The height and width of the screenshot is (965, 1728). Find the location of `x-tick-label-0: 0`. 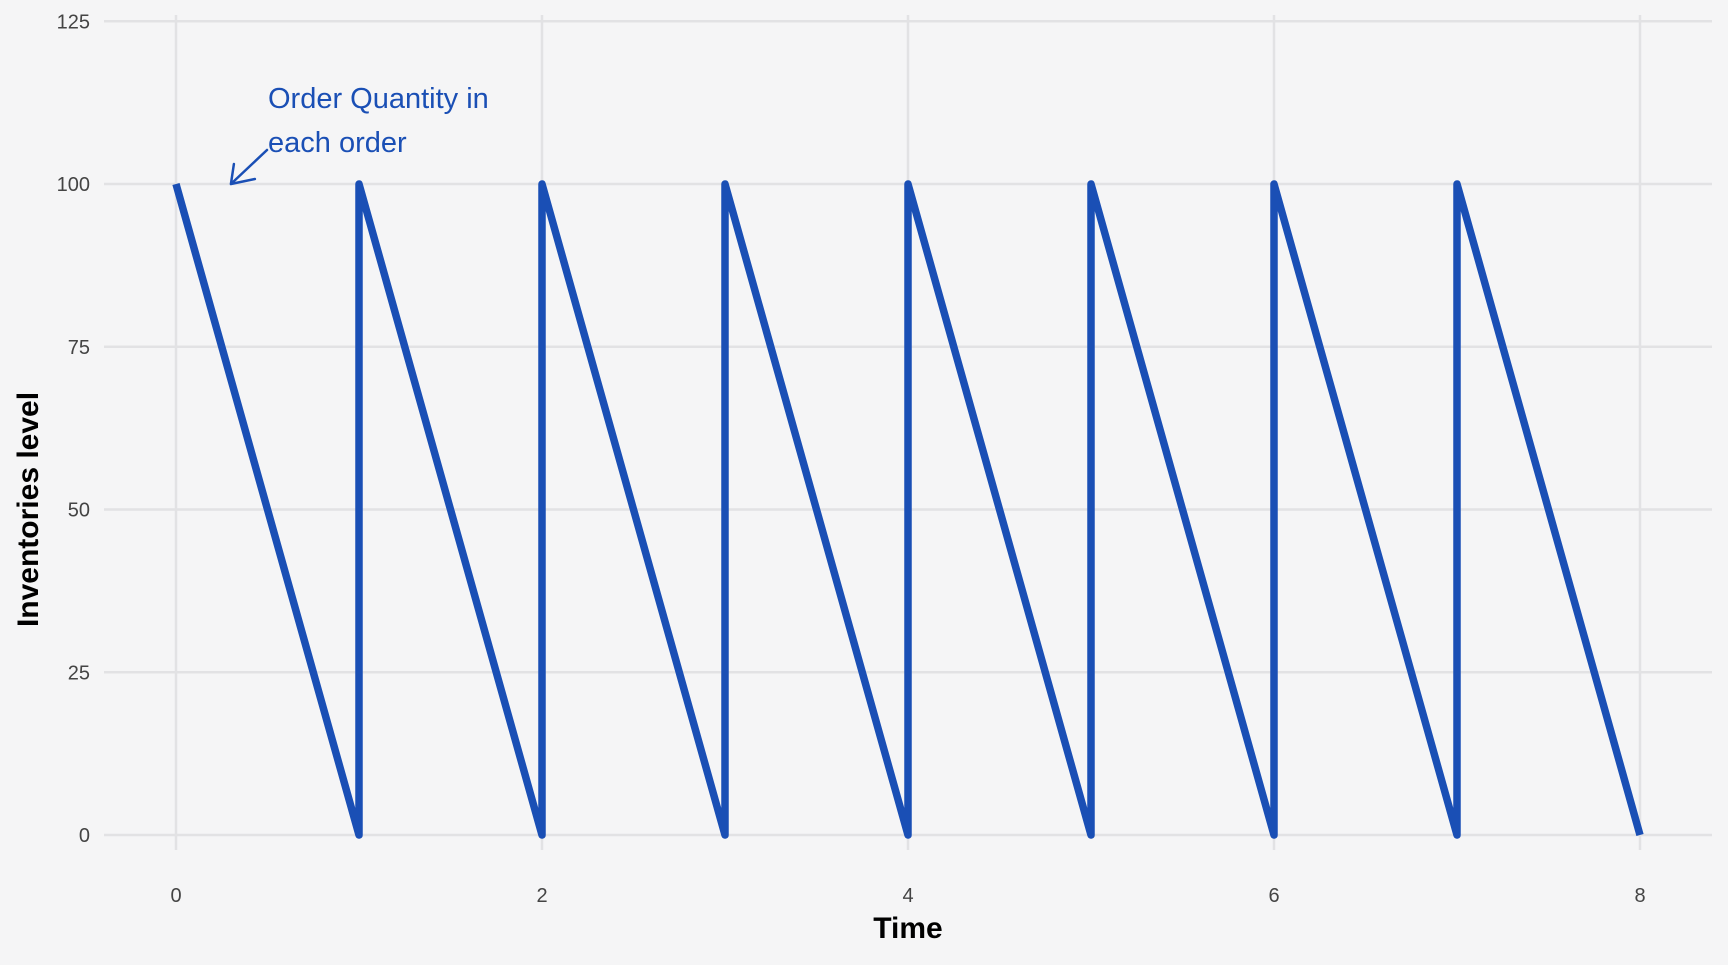

x-tick-label-0: 0 is located at coordinates (175, 896).